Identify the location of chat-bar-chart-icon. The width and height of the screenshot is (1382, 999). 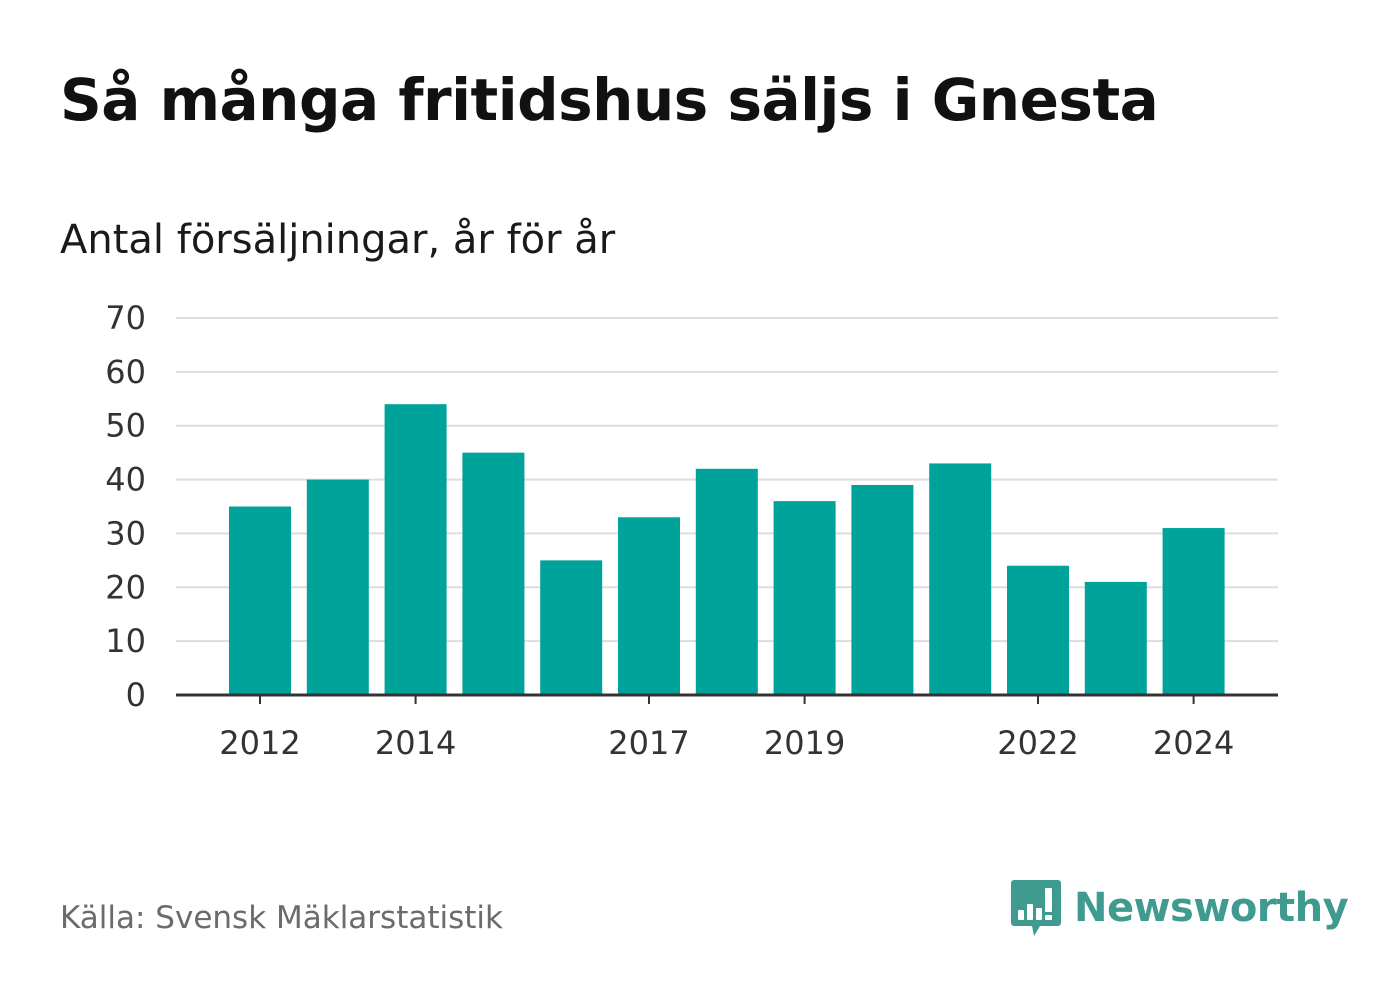
(1036, 908).